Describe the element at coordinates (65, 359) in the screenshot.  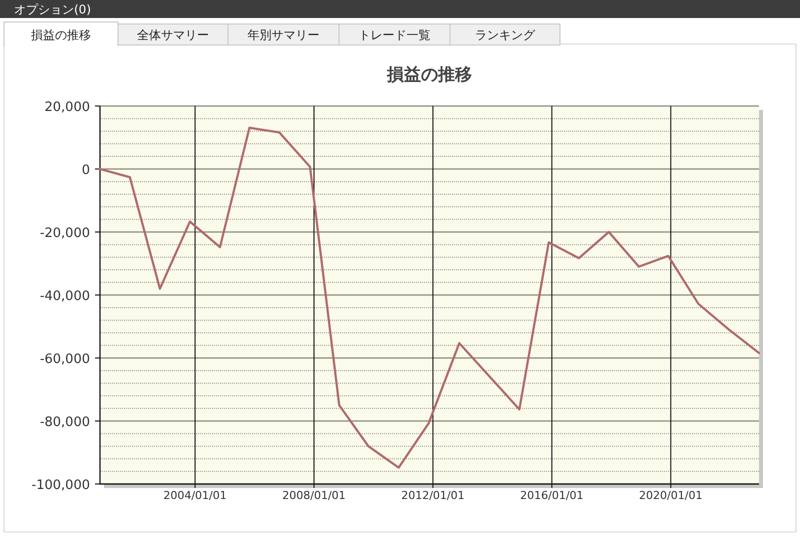
I see `y-tick-label: -60,000` at that location.